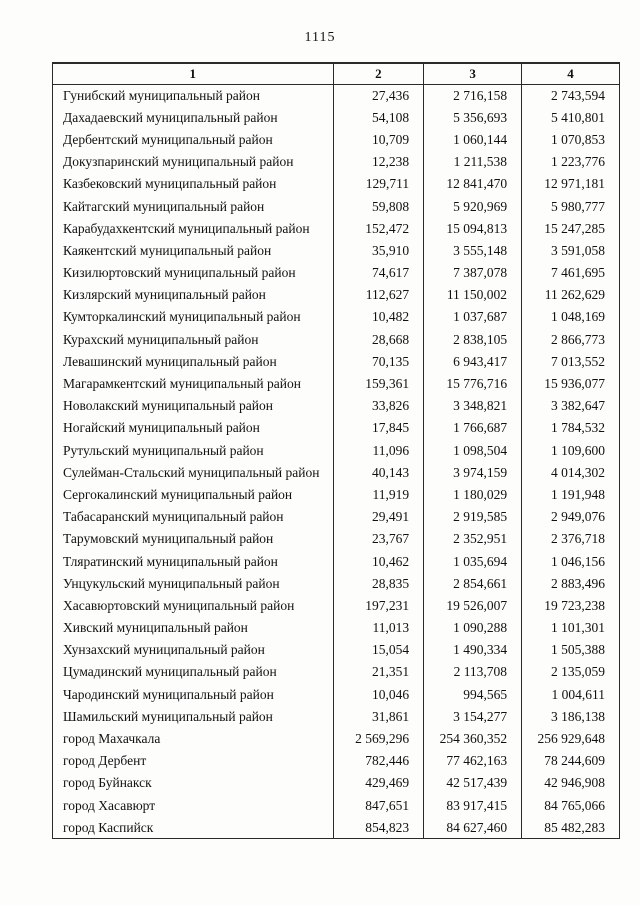  Describe the element at coordinates (473, 761) in the screenshot. I see `value-cell: 77 462,163` at that location.